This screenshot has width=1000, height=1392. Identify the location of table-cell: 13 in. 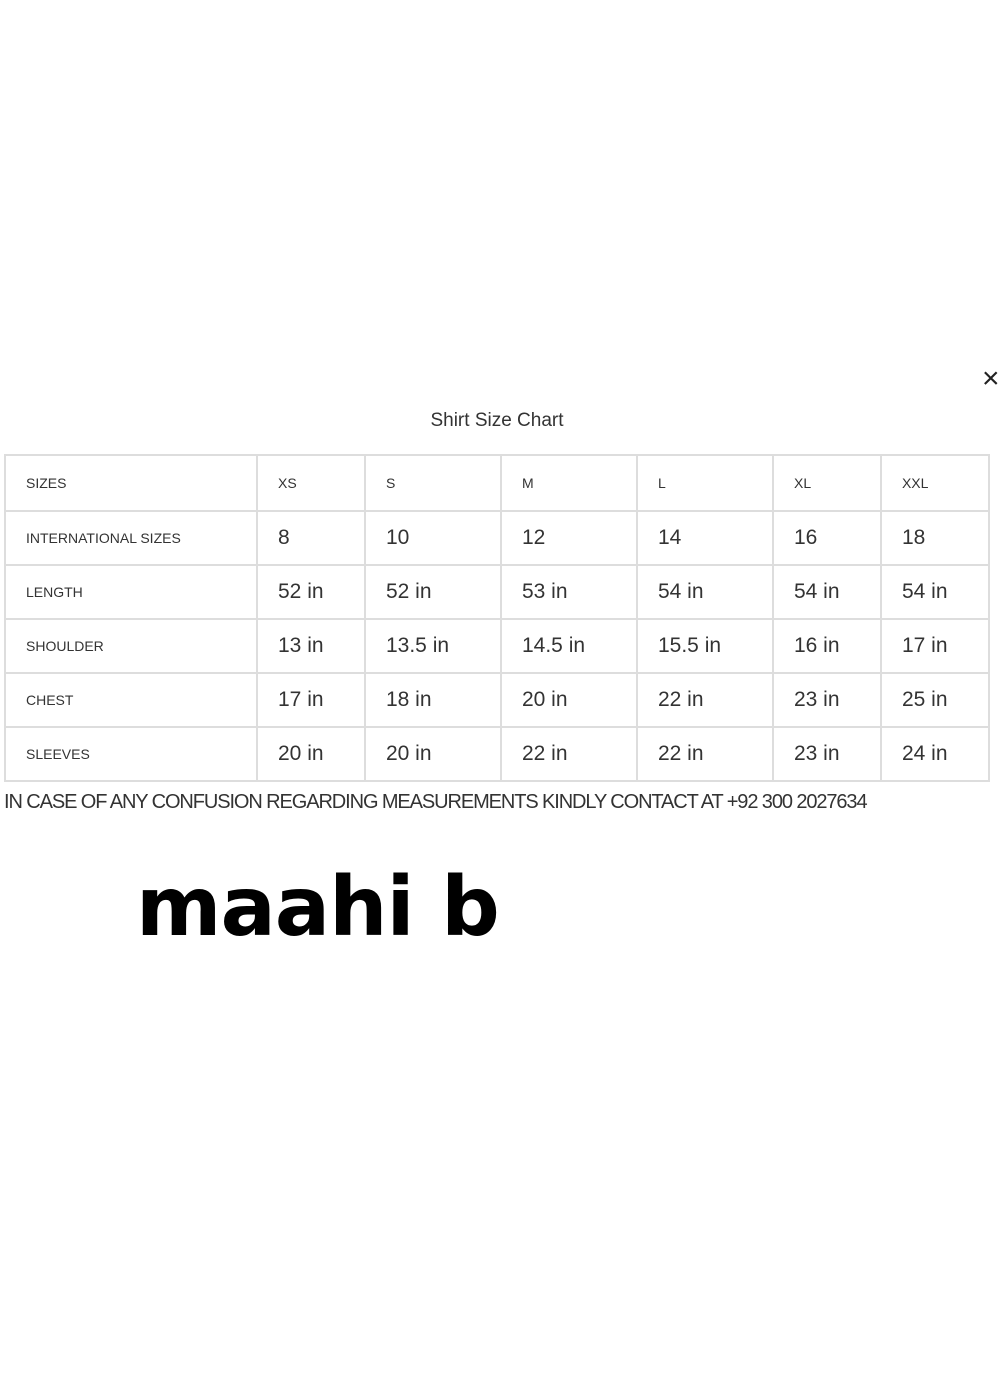
(311, 646).